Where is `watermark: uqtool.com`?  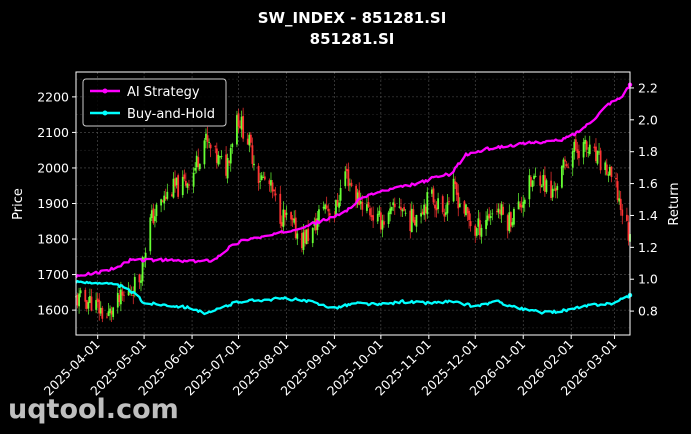
watermark: uqtool.com is located at coordinates (93, 409).